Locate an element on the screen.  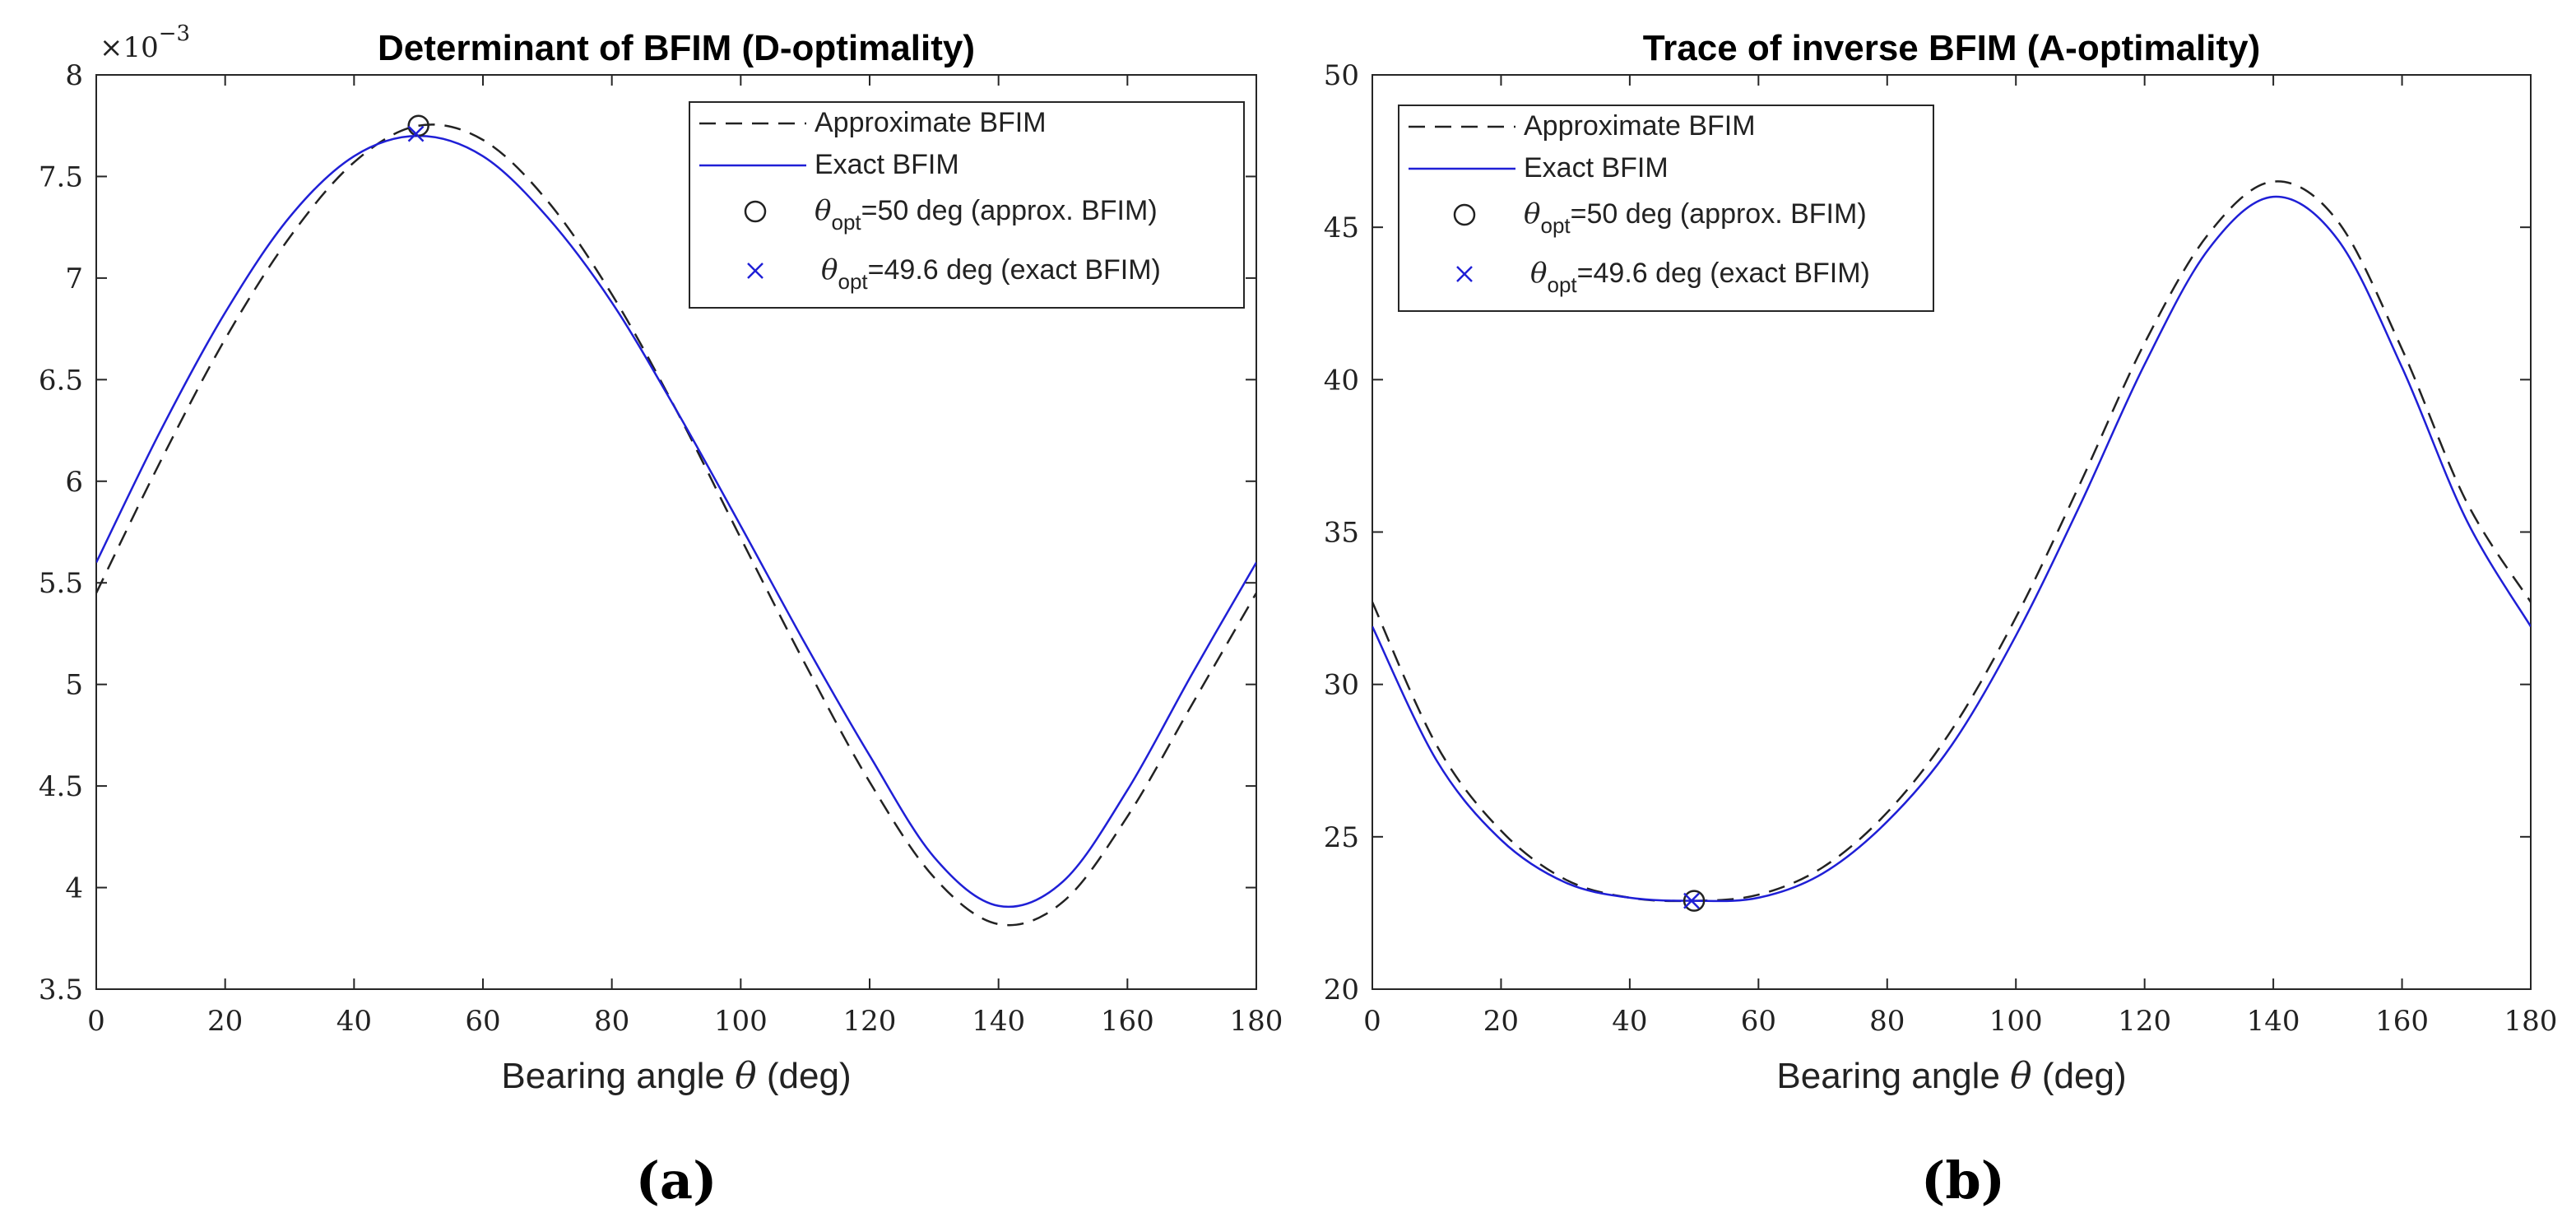
y-tick-label: 7 is located at coordinates (74, 279).